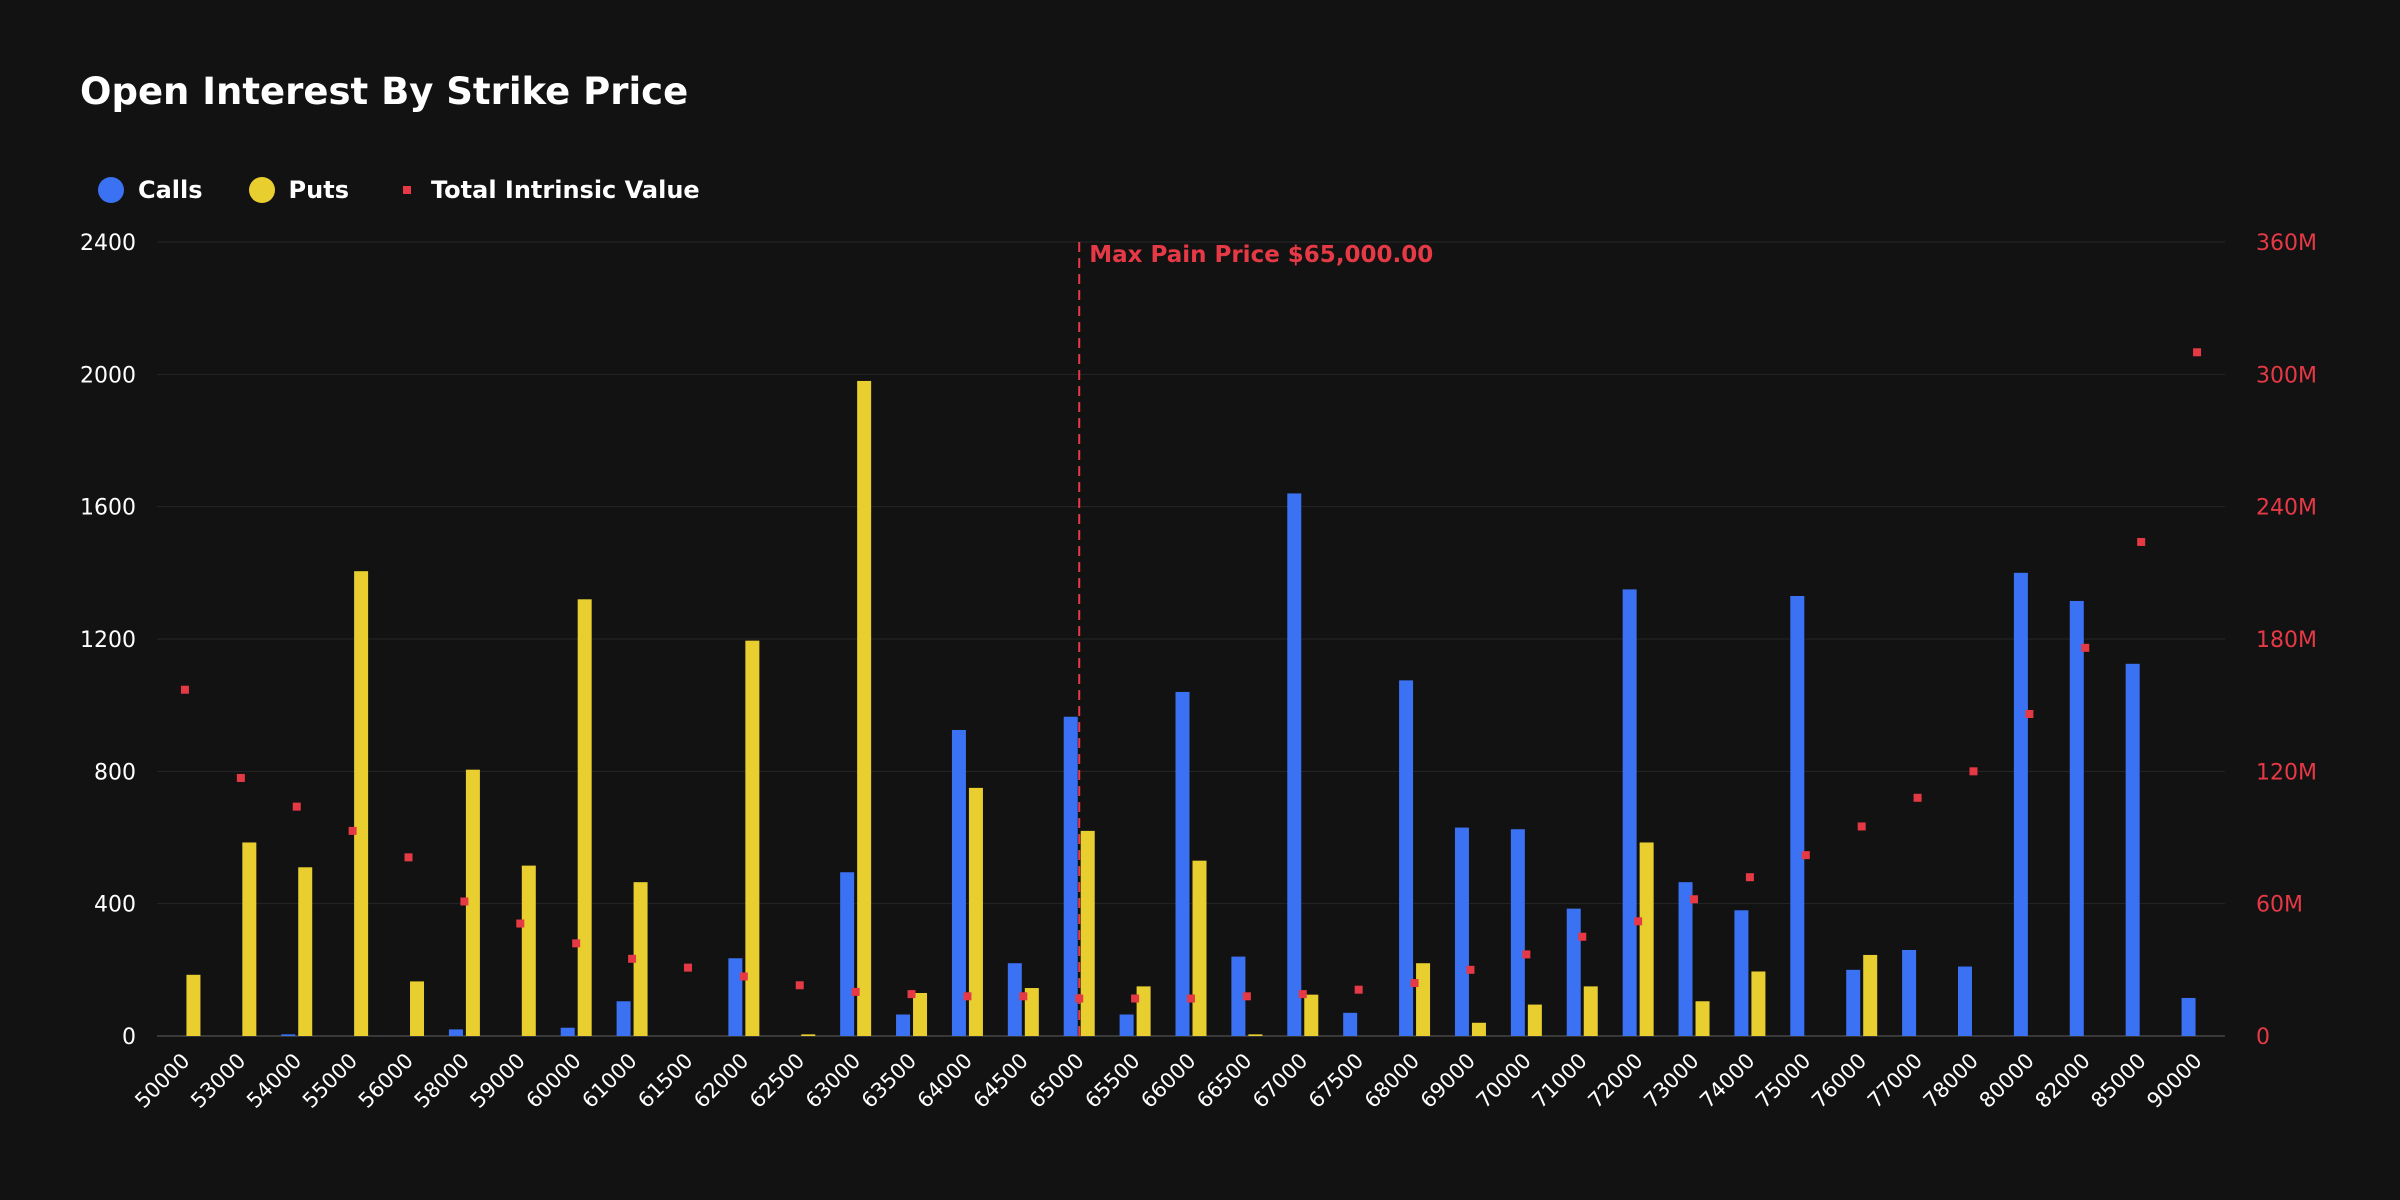  Describe the element at coordinates (129, 1037) in the screenshot. I see `left-tick-label: 0` at that location.